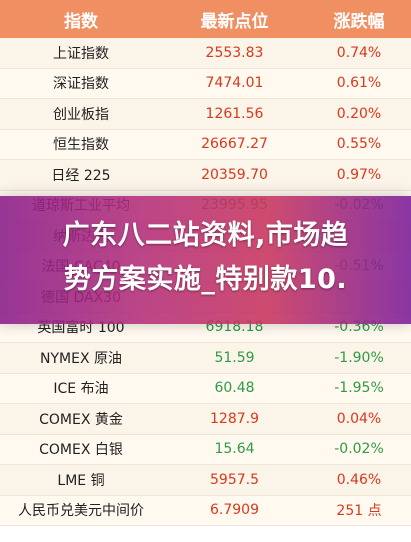 Image resolution: width=411 pixels, height=542 pixels. Describe the element at coordinates (234, 174) in the screenshot. I see `index-price: 20359.70` at that location.